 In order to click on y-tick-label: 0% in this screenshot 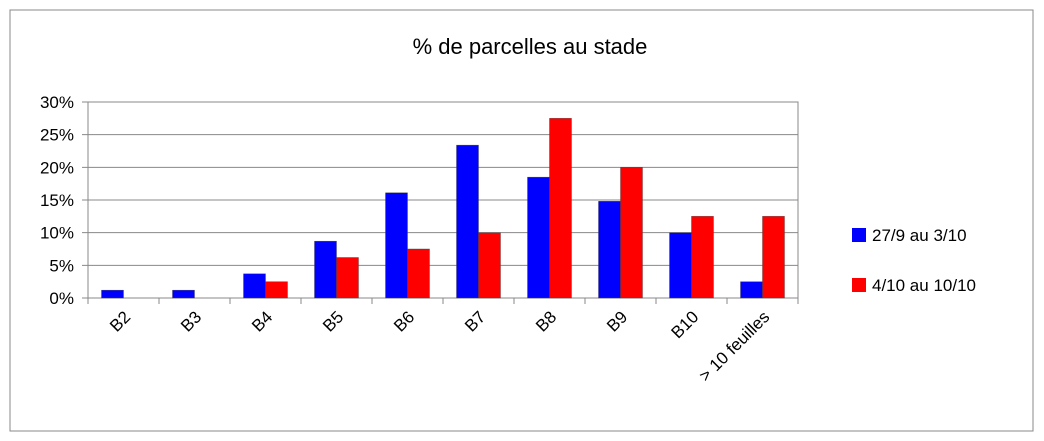, I will do `click(61, 298)`.